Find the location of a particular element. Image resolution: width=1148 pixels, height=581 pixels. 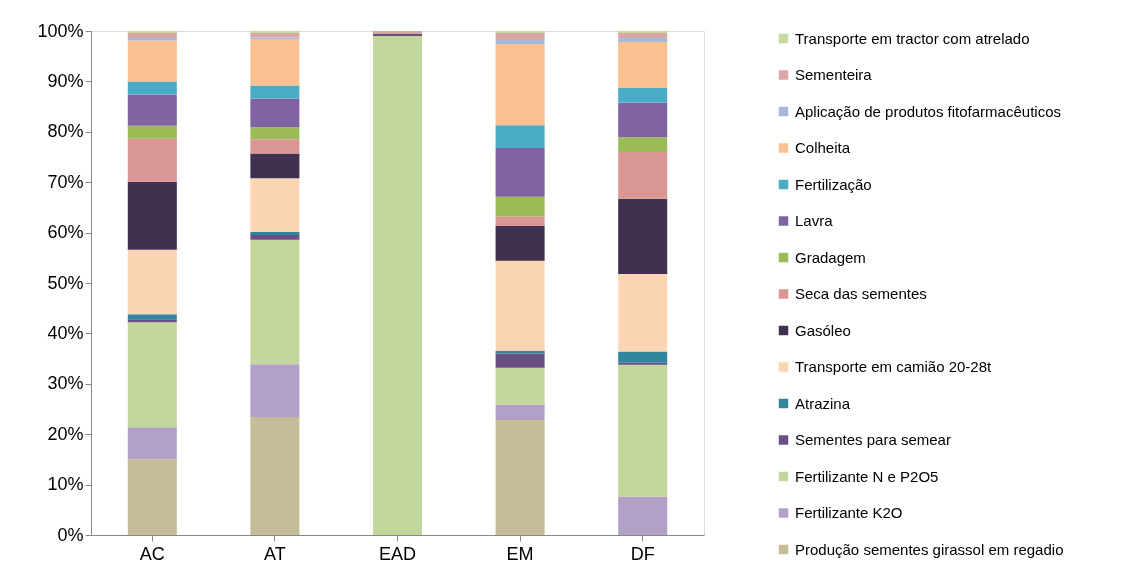

y-tick-label: 0% is located at coordinates (70, 534).